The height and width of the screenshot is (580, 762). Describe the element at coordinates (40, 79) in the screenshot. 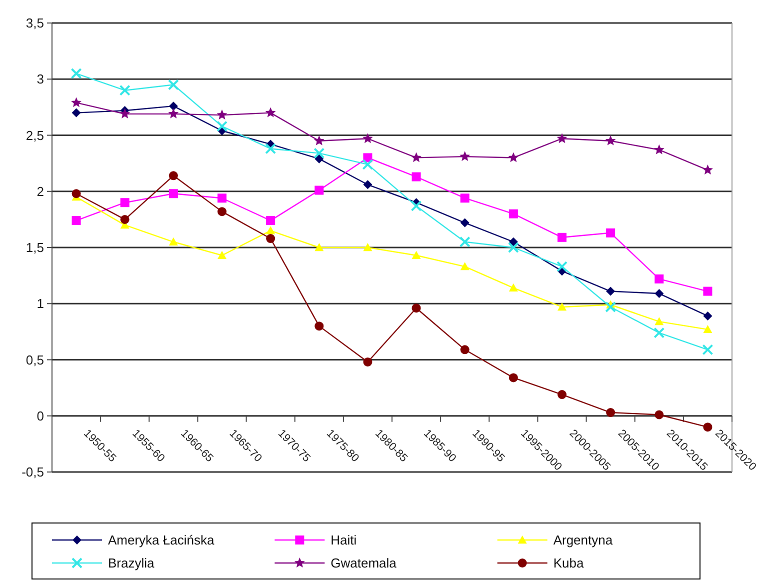

I see `y-tick-label: 3` at that location.